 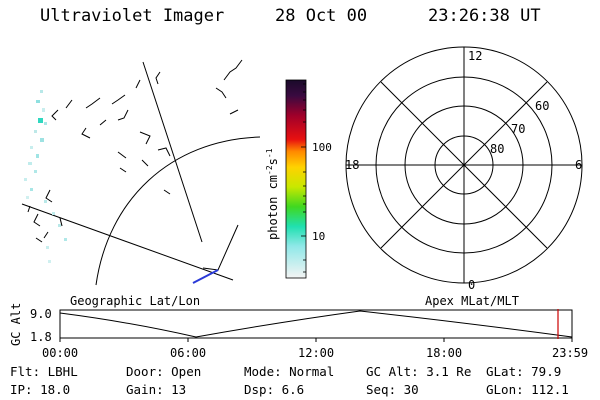 I want to click on color-bar, so click(x=296, y=179).